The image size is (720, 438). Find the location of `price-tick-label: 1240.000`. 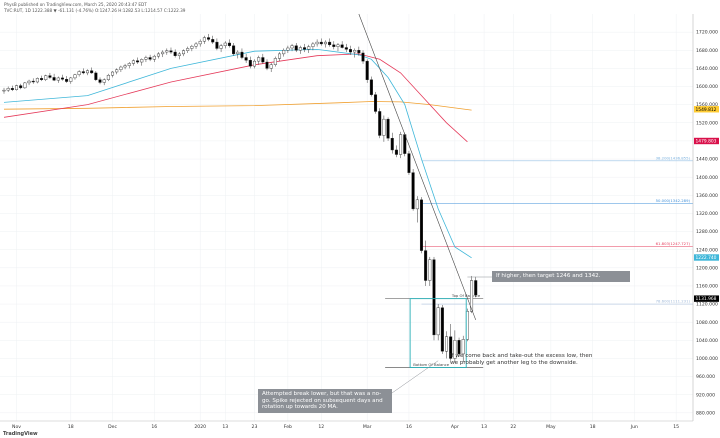

price-tick-label: 1240.000 is located at coordinates (707, 250).